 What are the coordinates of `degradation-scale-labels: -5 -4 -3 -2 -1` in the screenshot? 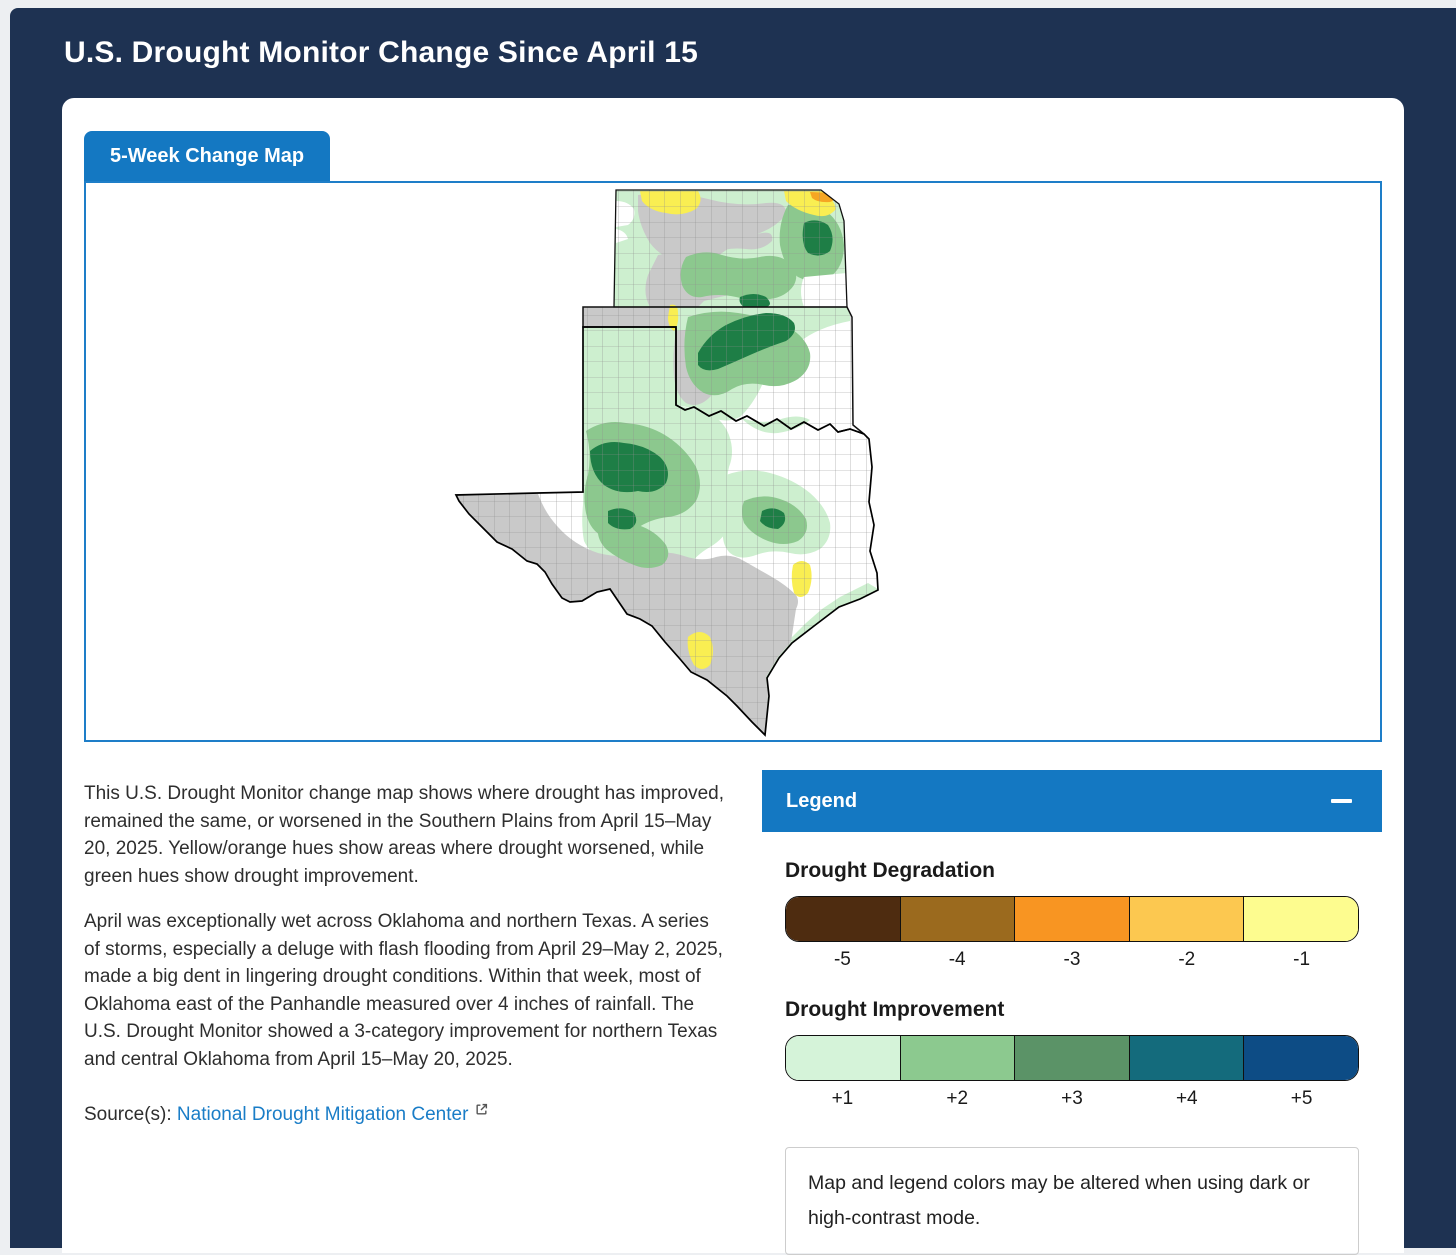 It's located at (1072, 959).